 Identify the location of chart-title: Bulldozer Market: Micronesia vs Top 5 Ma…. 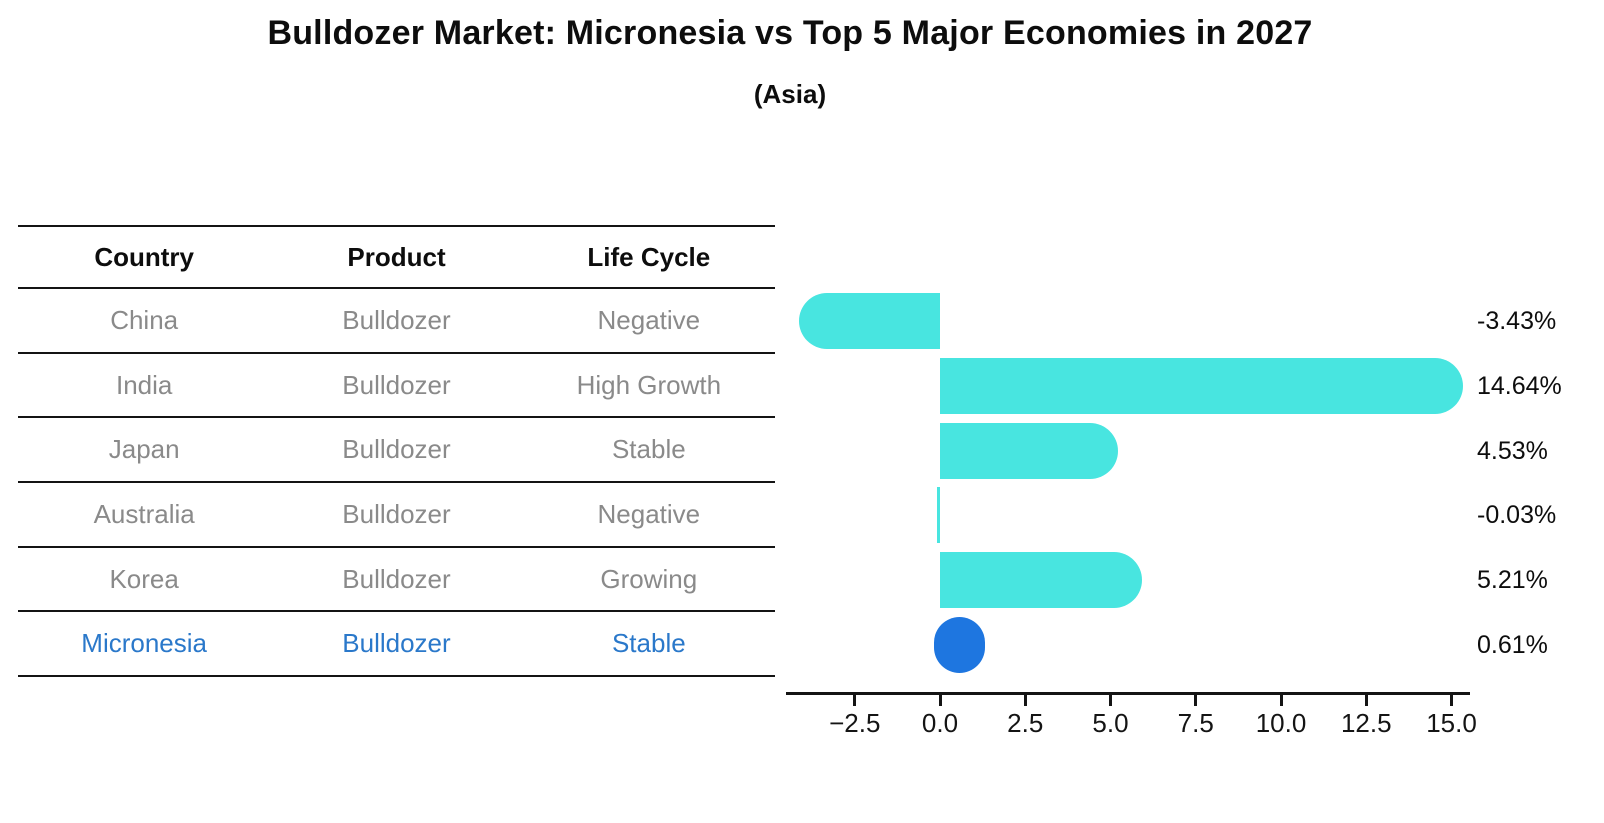
(790, 33).